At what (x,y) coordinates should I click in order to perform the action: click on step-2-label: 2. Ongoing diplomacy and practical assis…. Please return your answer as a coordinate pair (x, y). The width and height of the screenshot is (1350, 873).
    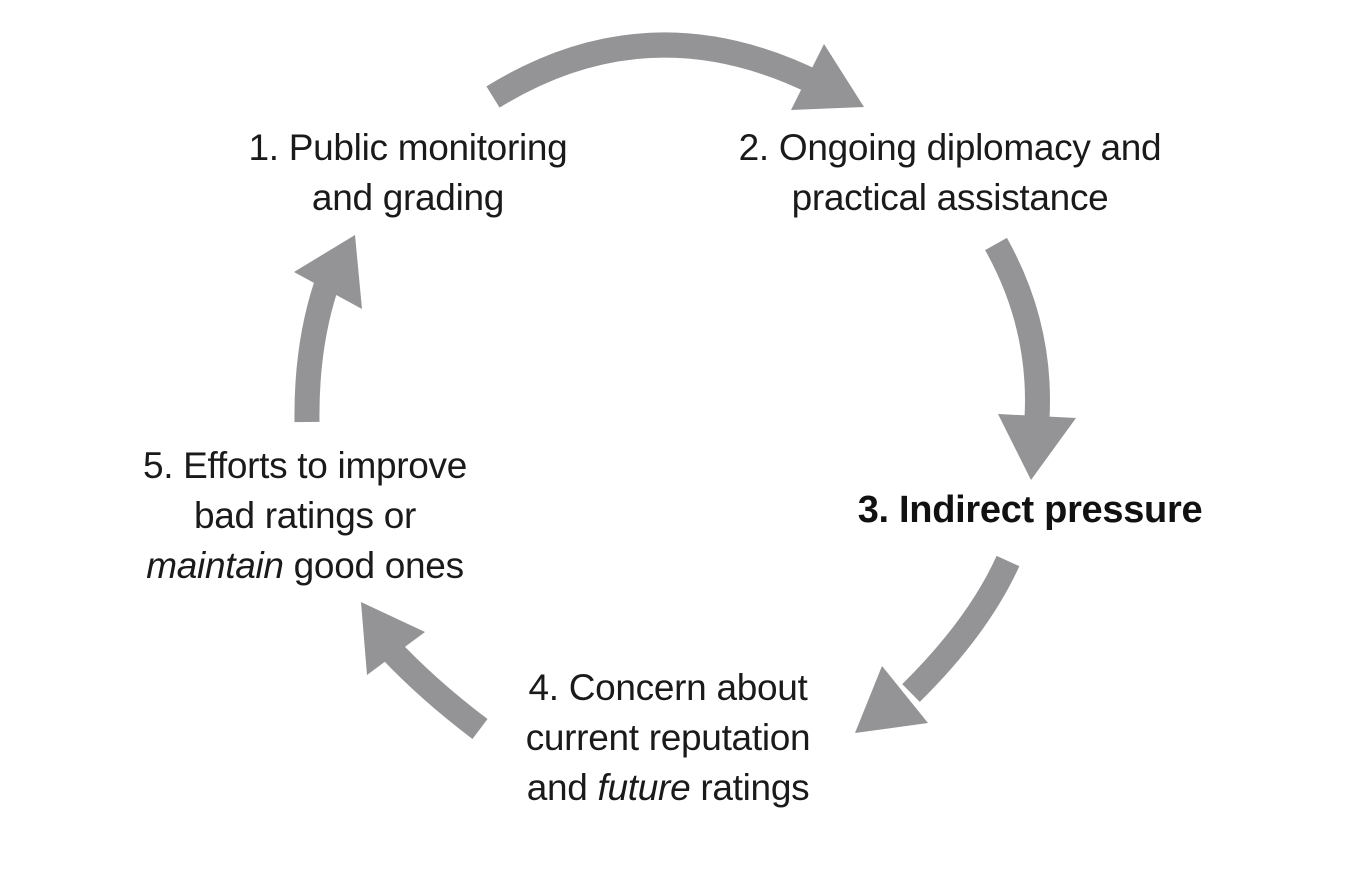
    Looking at the image, I should click on (950, 173).